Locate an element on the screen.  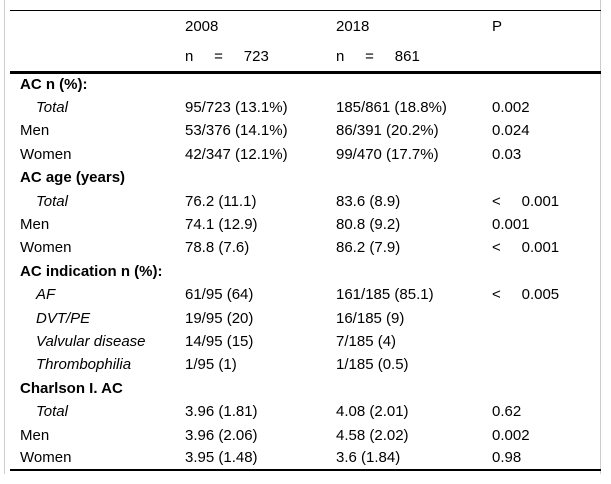
header-row-years: 2008 2018 P is located at coordinates (305, 26).